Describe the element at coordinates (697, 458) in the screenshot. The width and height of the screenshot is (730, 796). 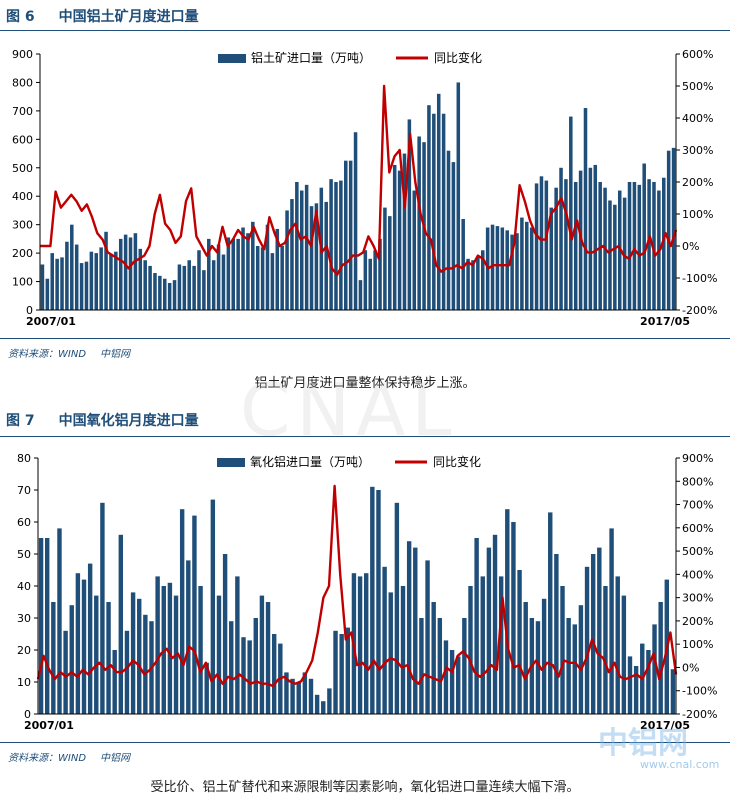
I see `right-axis-tick-label: 900%` at that location.